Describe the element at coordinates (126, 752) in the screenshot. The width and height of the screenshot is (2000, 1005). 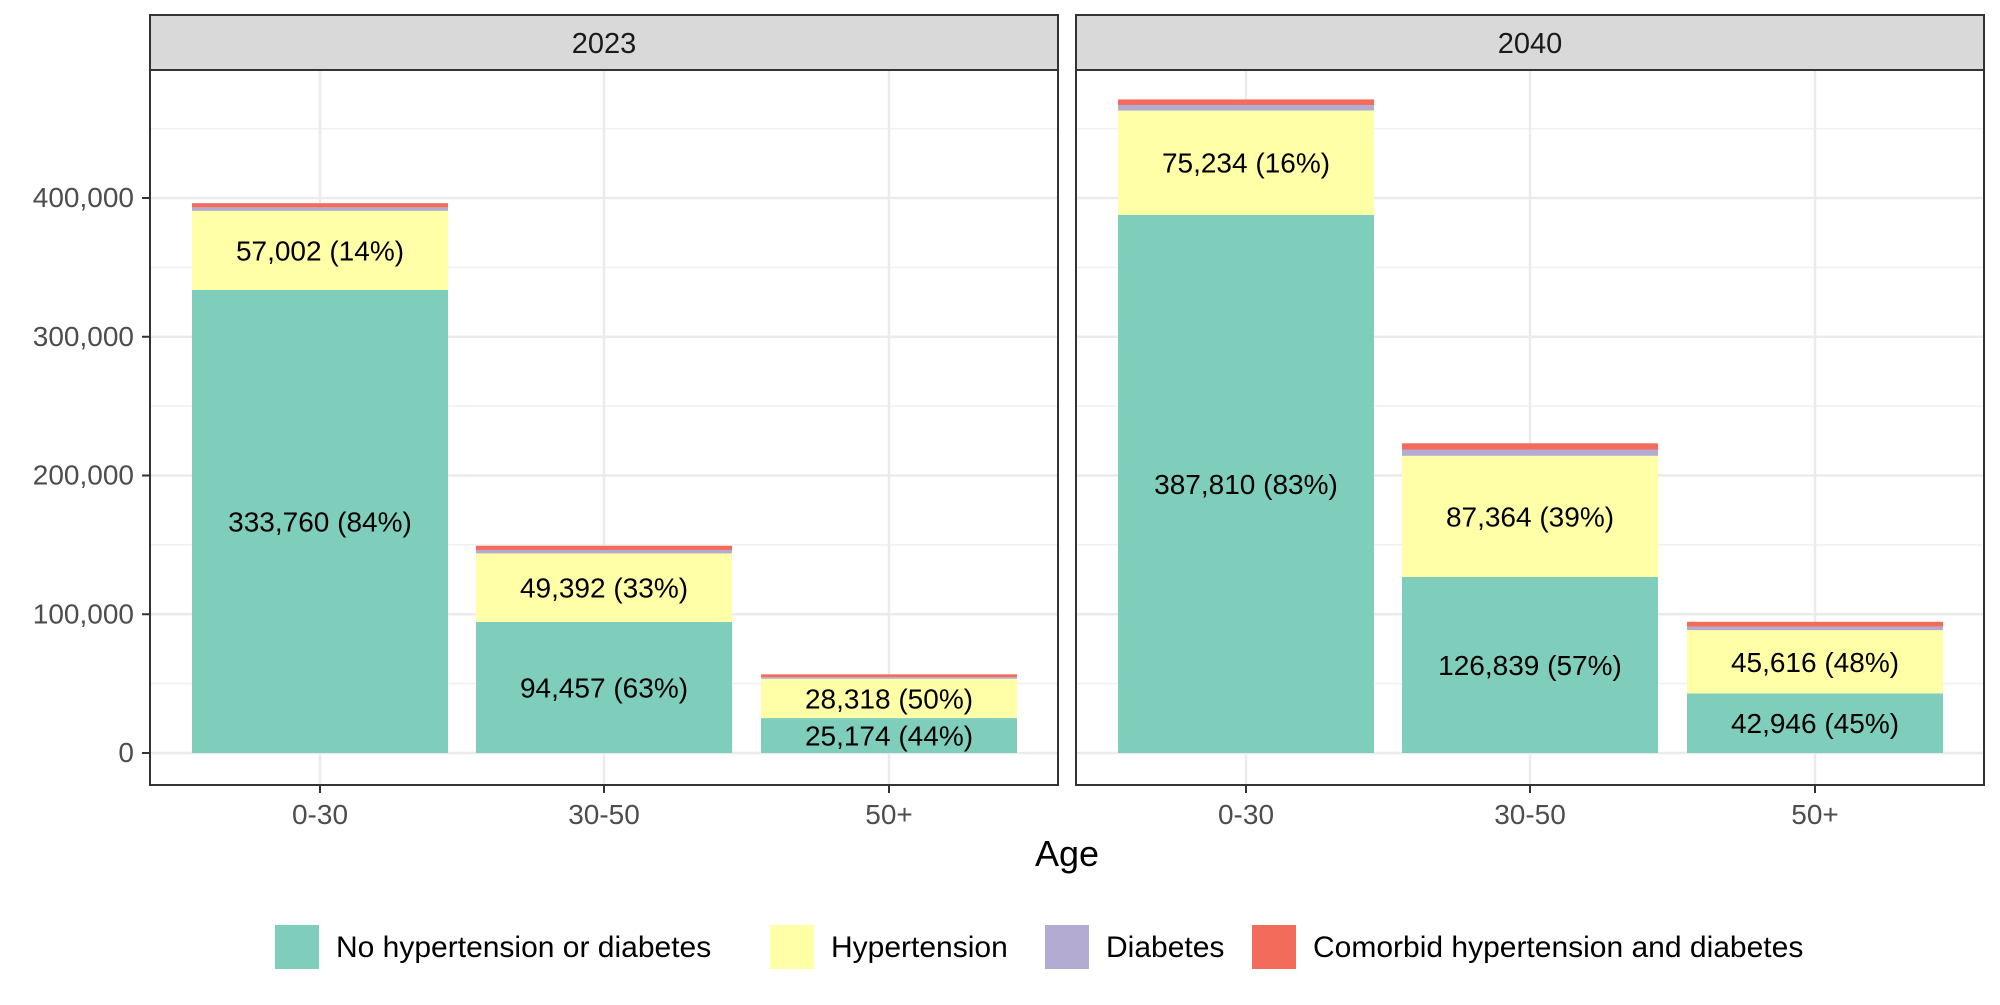
I see `y-tick-label: 0` at that location.